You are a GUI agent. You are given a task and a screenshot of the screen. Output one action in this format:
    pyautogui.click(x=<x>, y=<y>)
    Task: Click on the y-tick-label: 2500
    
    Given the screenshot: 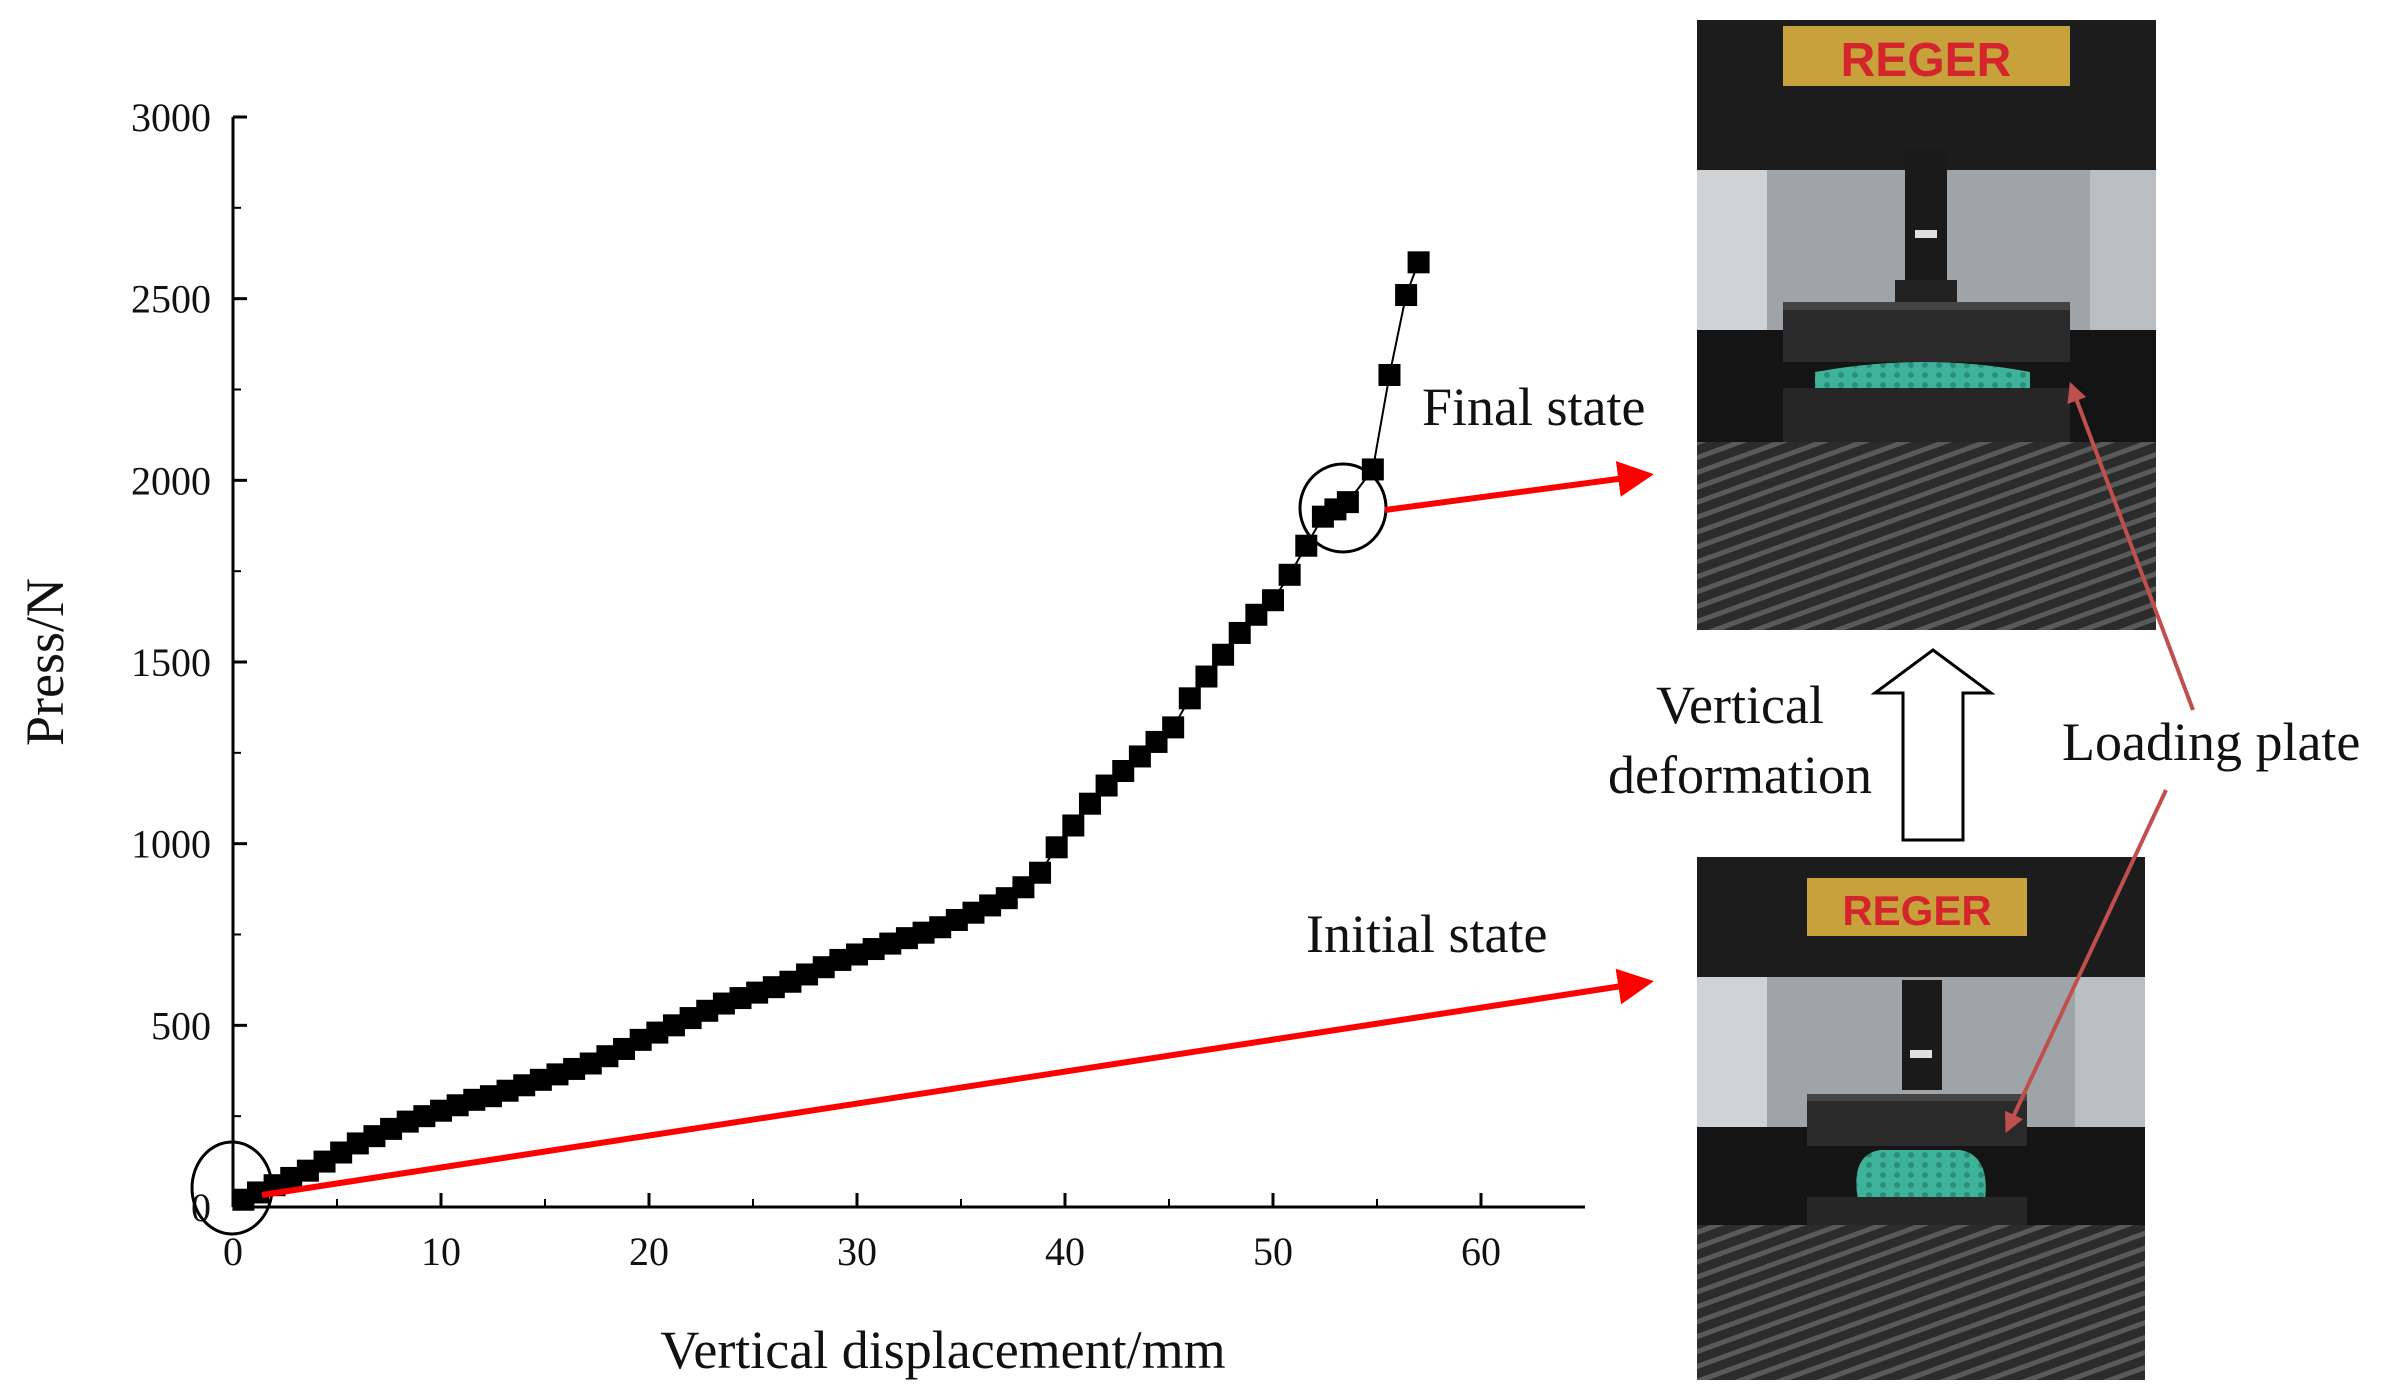 What is the action you would take?
    pyautogui.click(x=171, y=299)
    